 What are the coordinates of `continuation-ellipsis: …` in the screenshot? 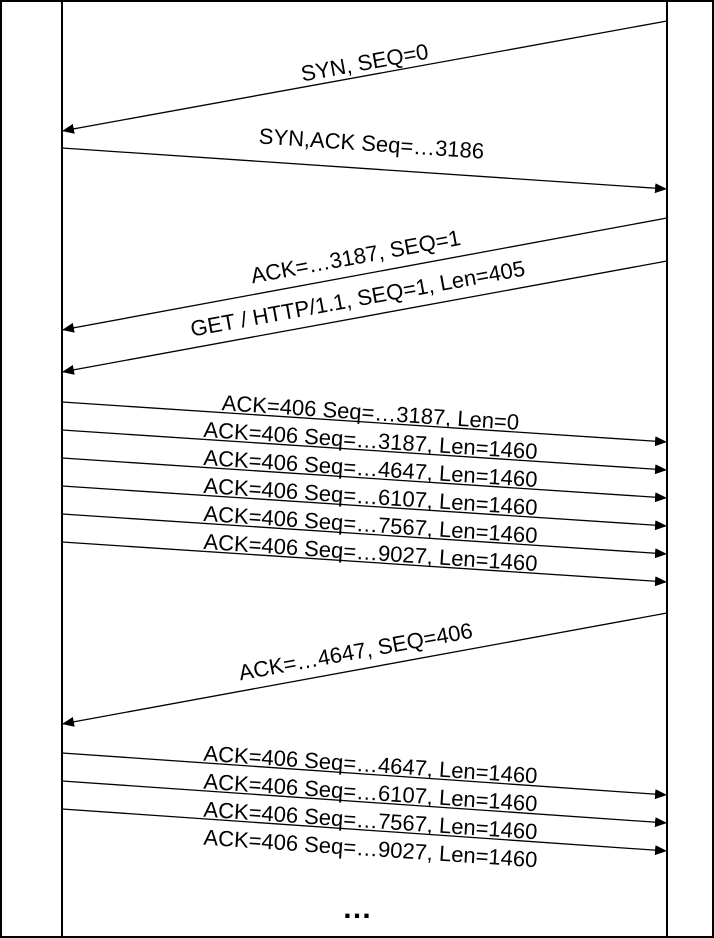 It's located at (357, 908).